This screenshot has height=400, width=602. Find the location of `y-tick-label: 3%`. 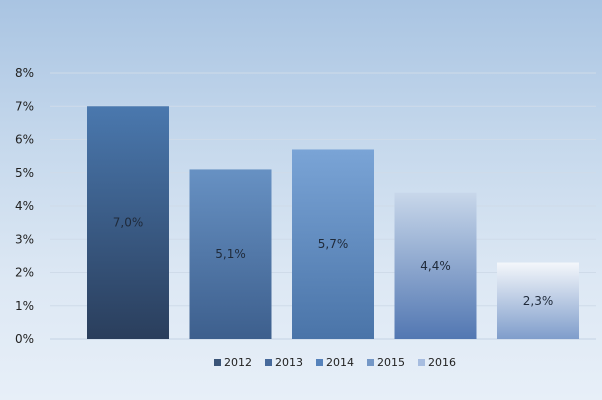

y-tick-label: 3% is located at coordinates (24, 239).